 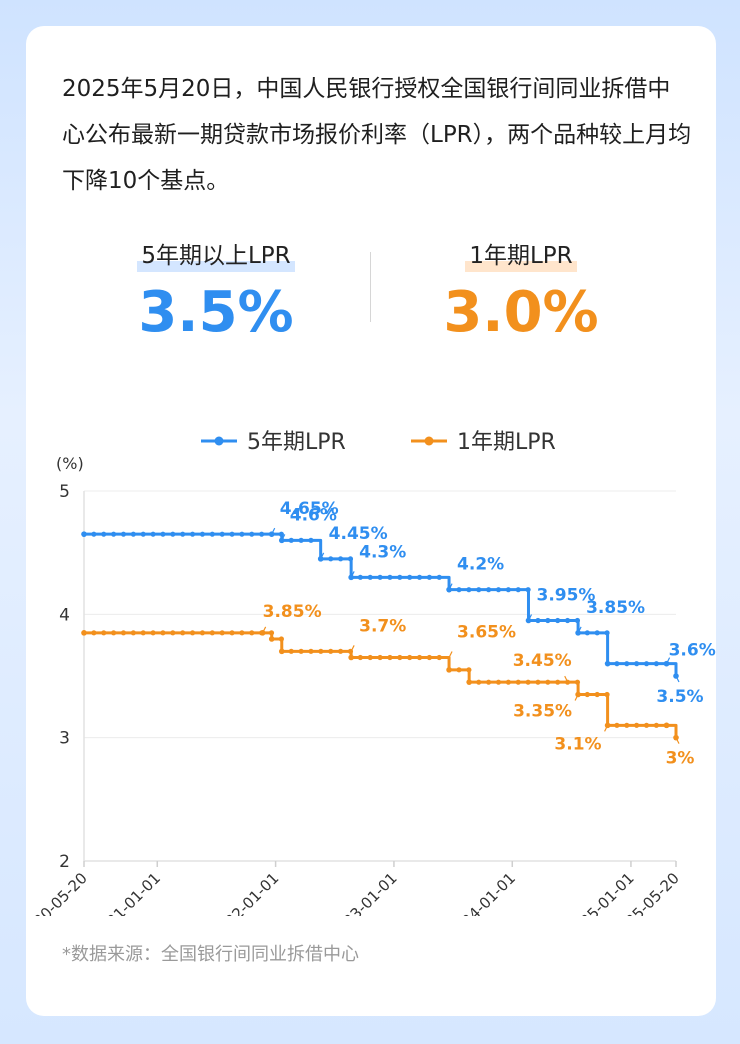 What do you see at coordinates (216, 290) in the screenshot?
I see `kpi-five-year: 5年期以上LPR 3.5%` at bounding box center [216, 290].